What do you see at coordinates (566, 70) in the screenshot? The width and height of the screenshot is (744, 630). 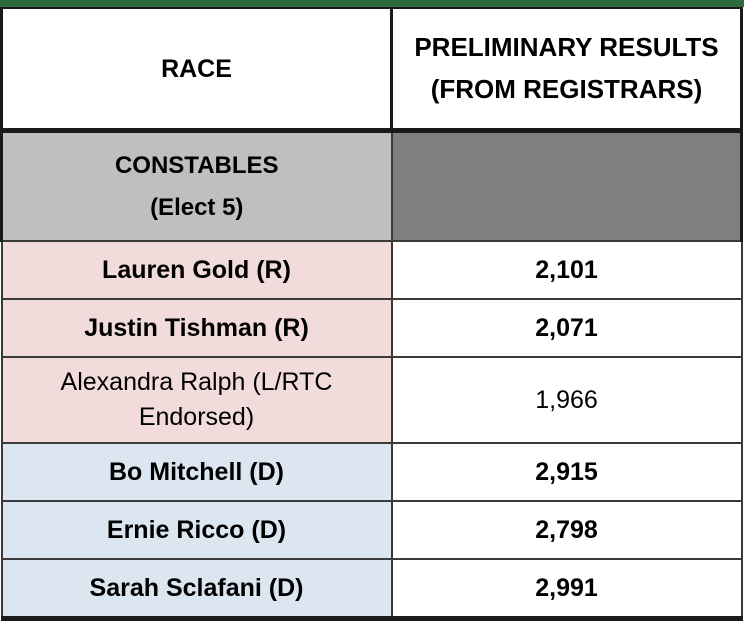 I see `column-header-results: PRELIMINARY RESULTS (FROM REGISTRARS)` at bounding box center [566, 70].